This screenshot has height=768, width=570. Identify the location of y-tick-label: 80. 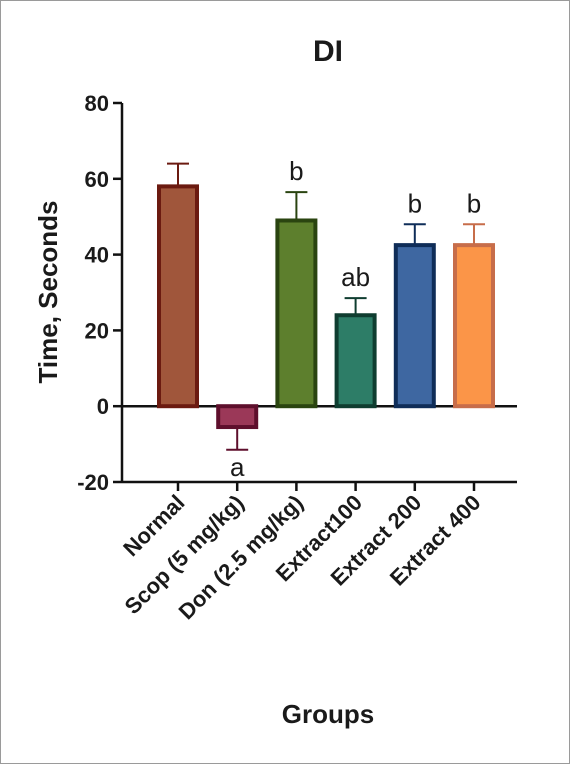
(97, 103).